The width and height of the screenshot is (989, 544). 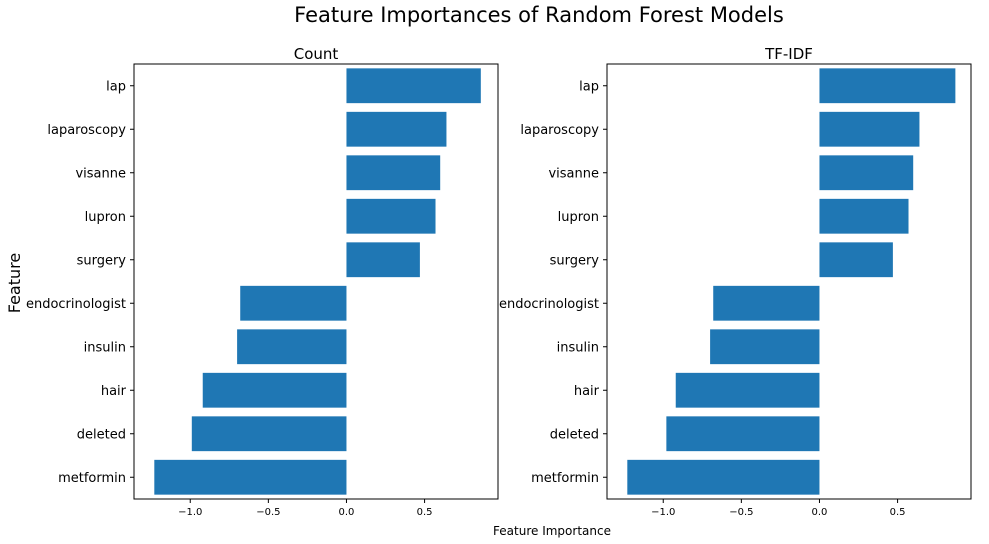 What do you see at coordinates (820, 512) in the screenshot?
I see `tfidf-xtick-label: 0.0` at bounding box center [820, 512].